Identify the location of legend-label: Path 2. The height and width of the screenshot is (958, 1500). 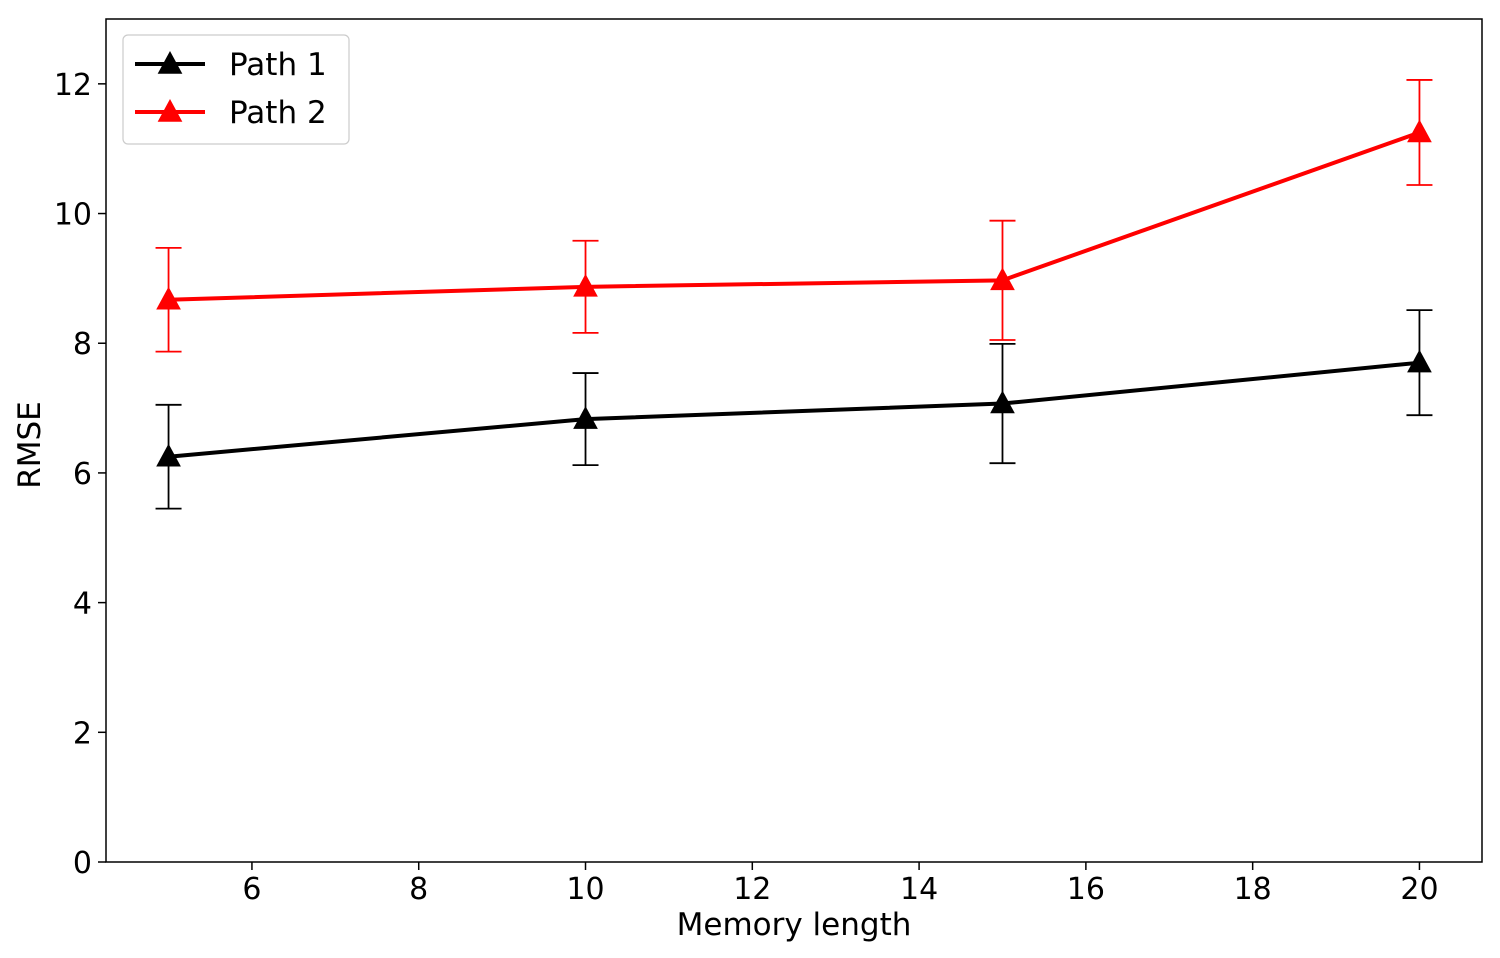
(278, 113).